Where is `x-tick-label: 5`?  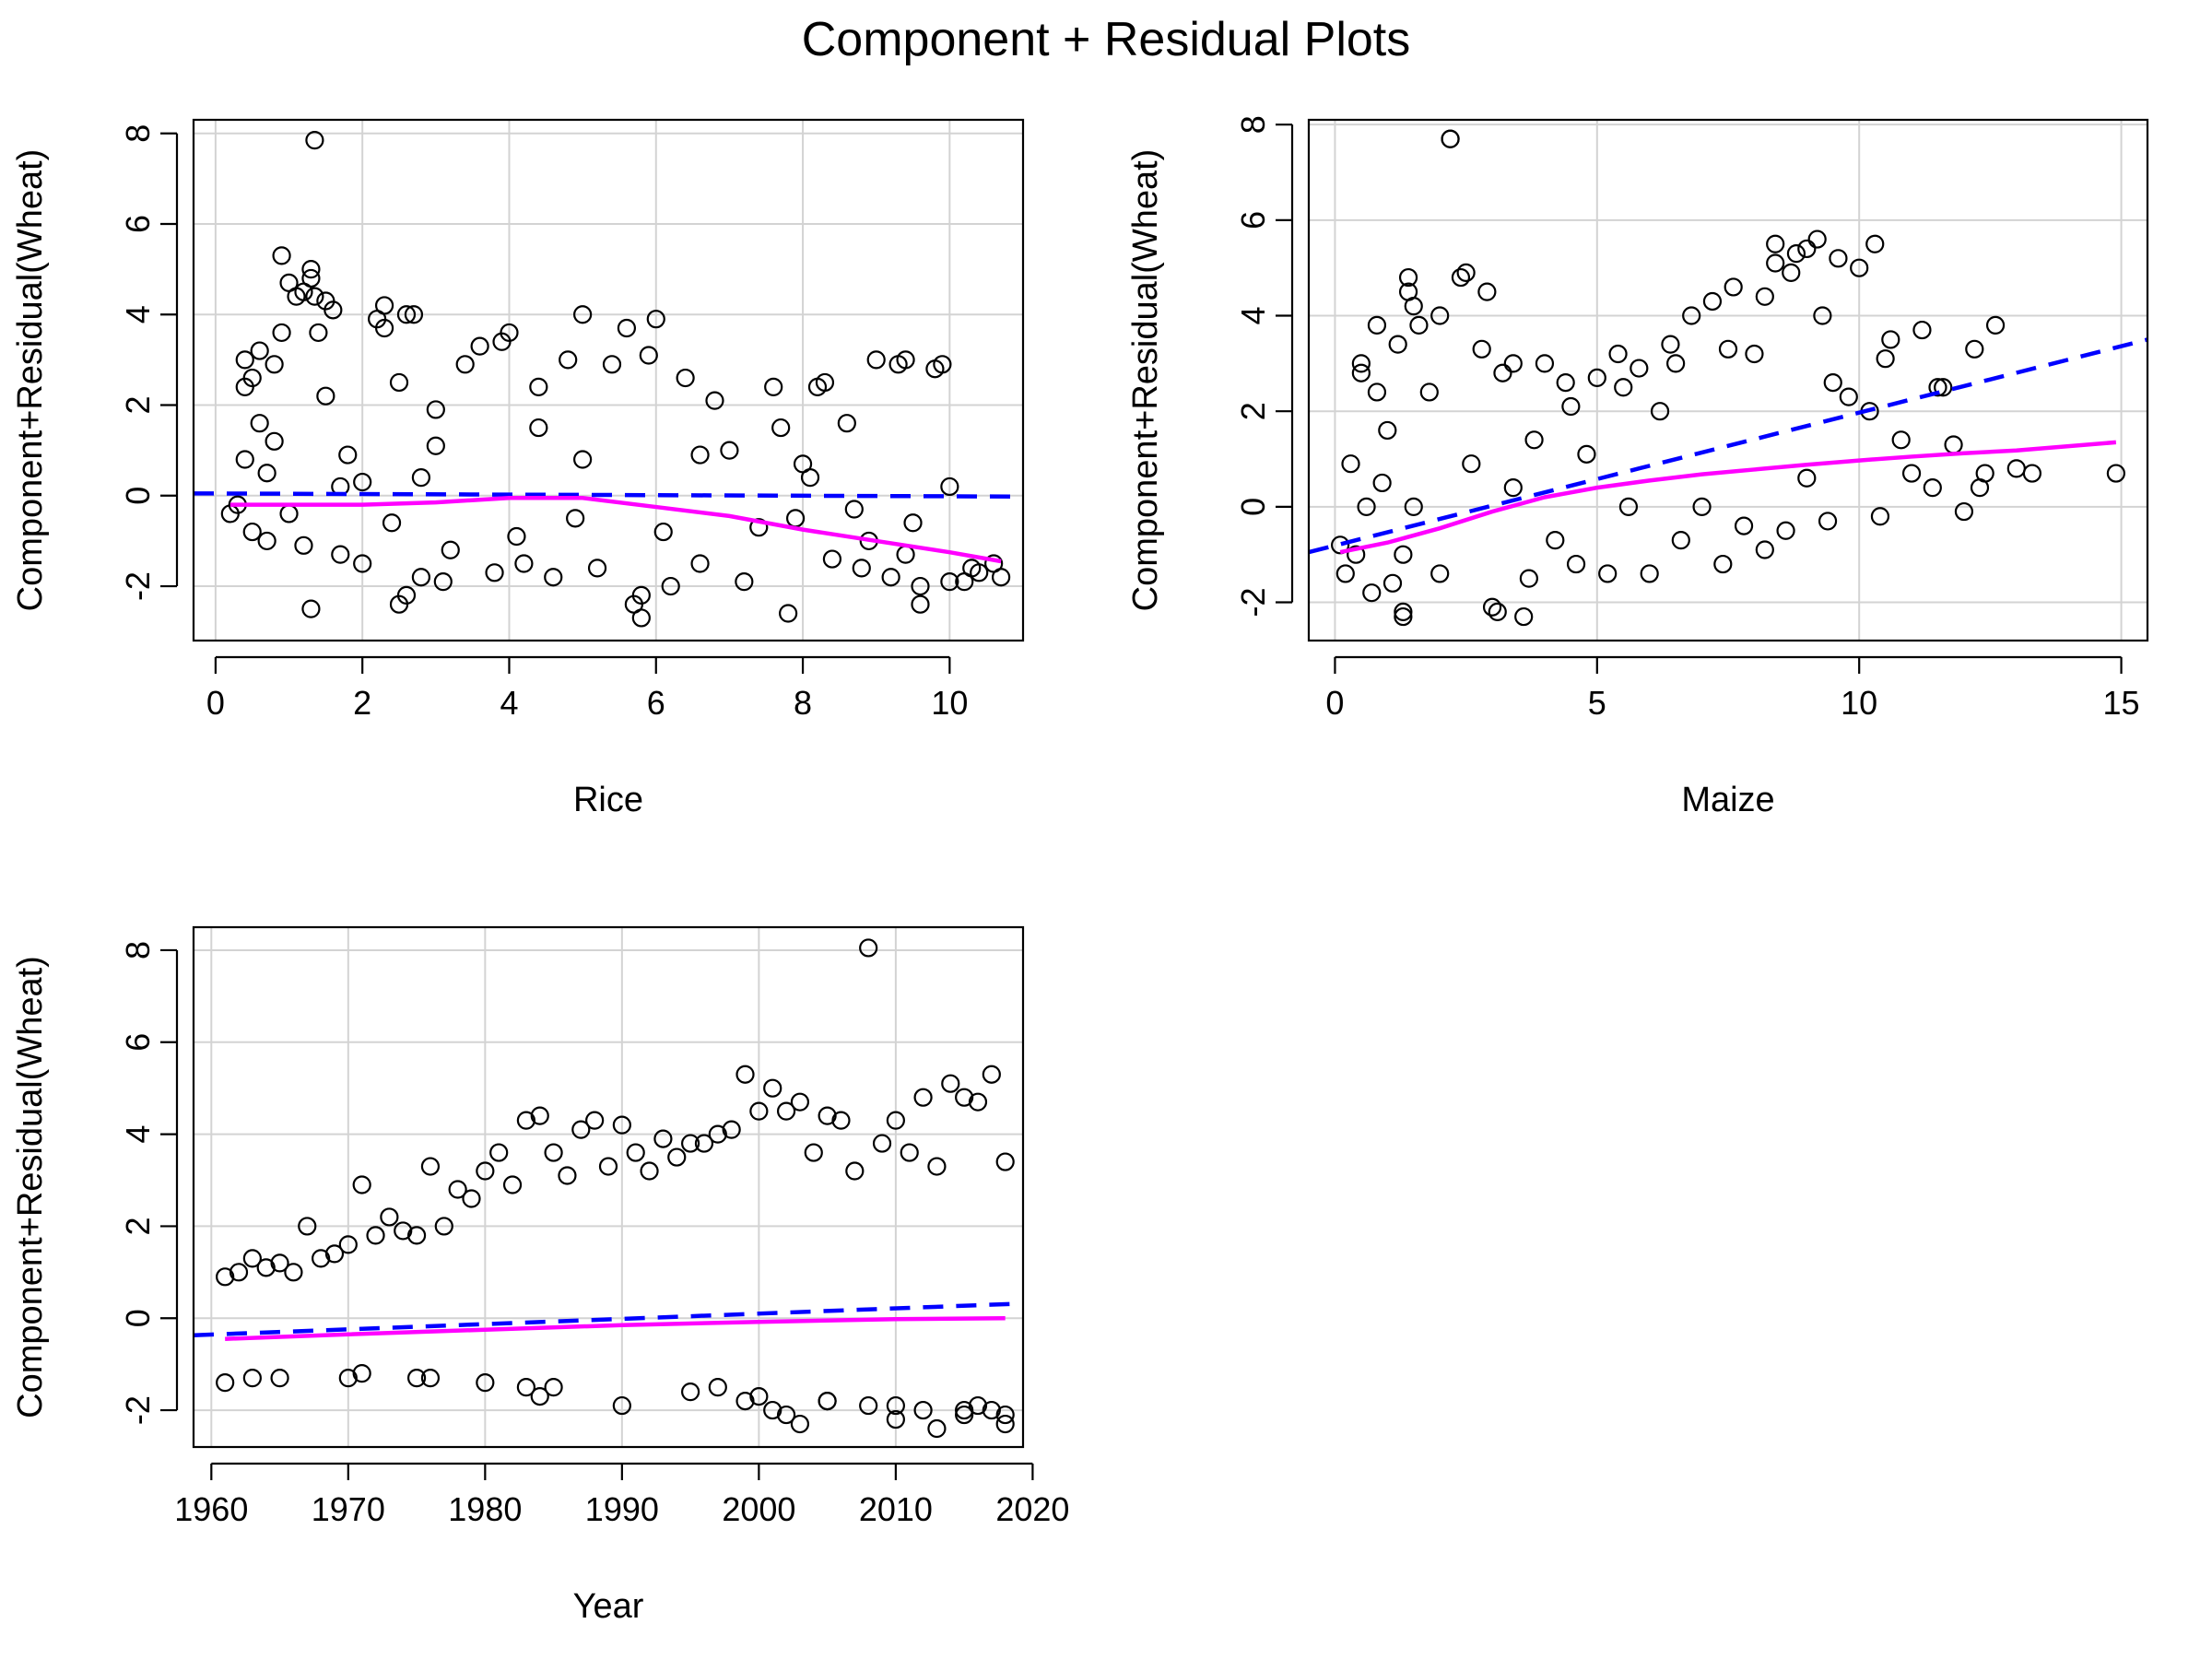 x-tick-label: 5 is located at coordinates (1597, 703).